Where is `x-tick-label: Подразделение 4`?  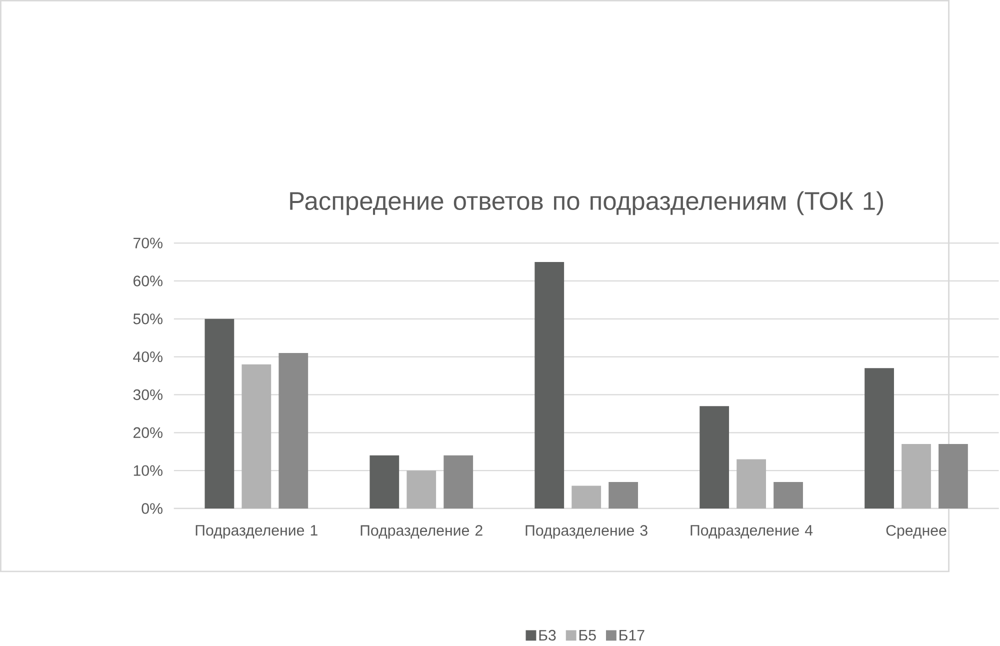 x-tick-label: Подразделение 4 is located at coordinates (751, 532).